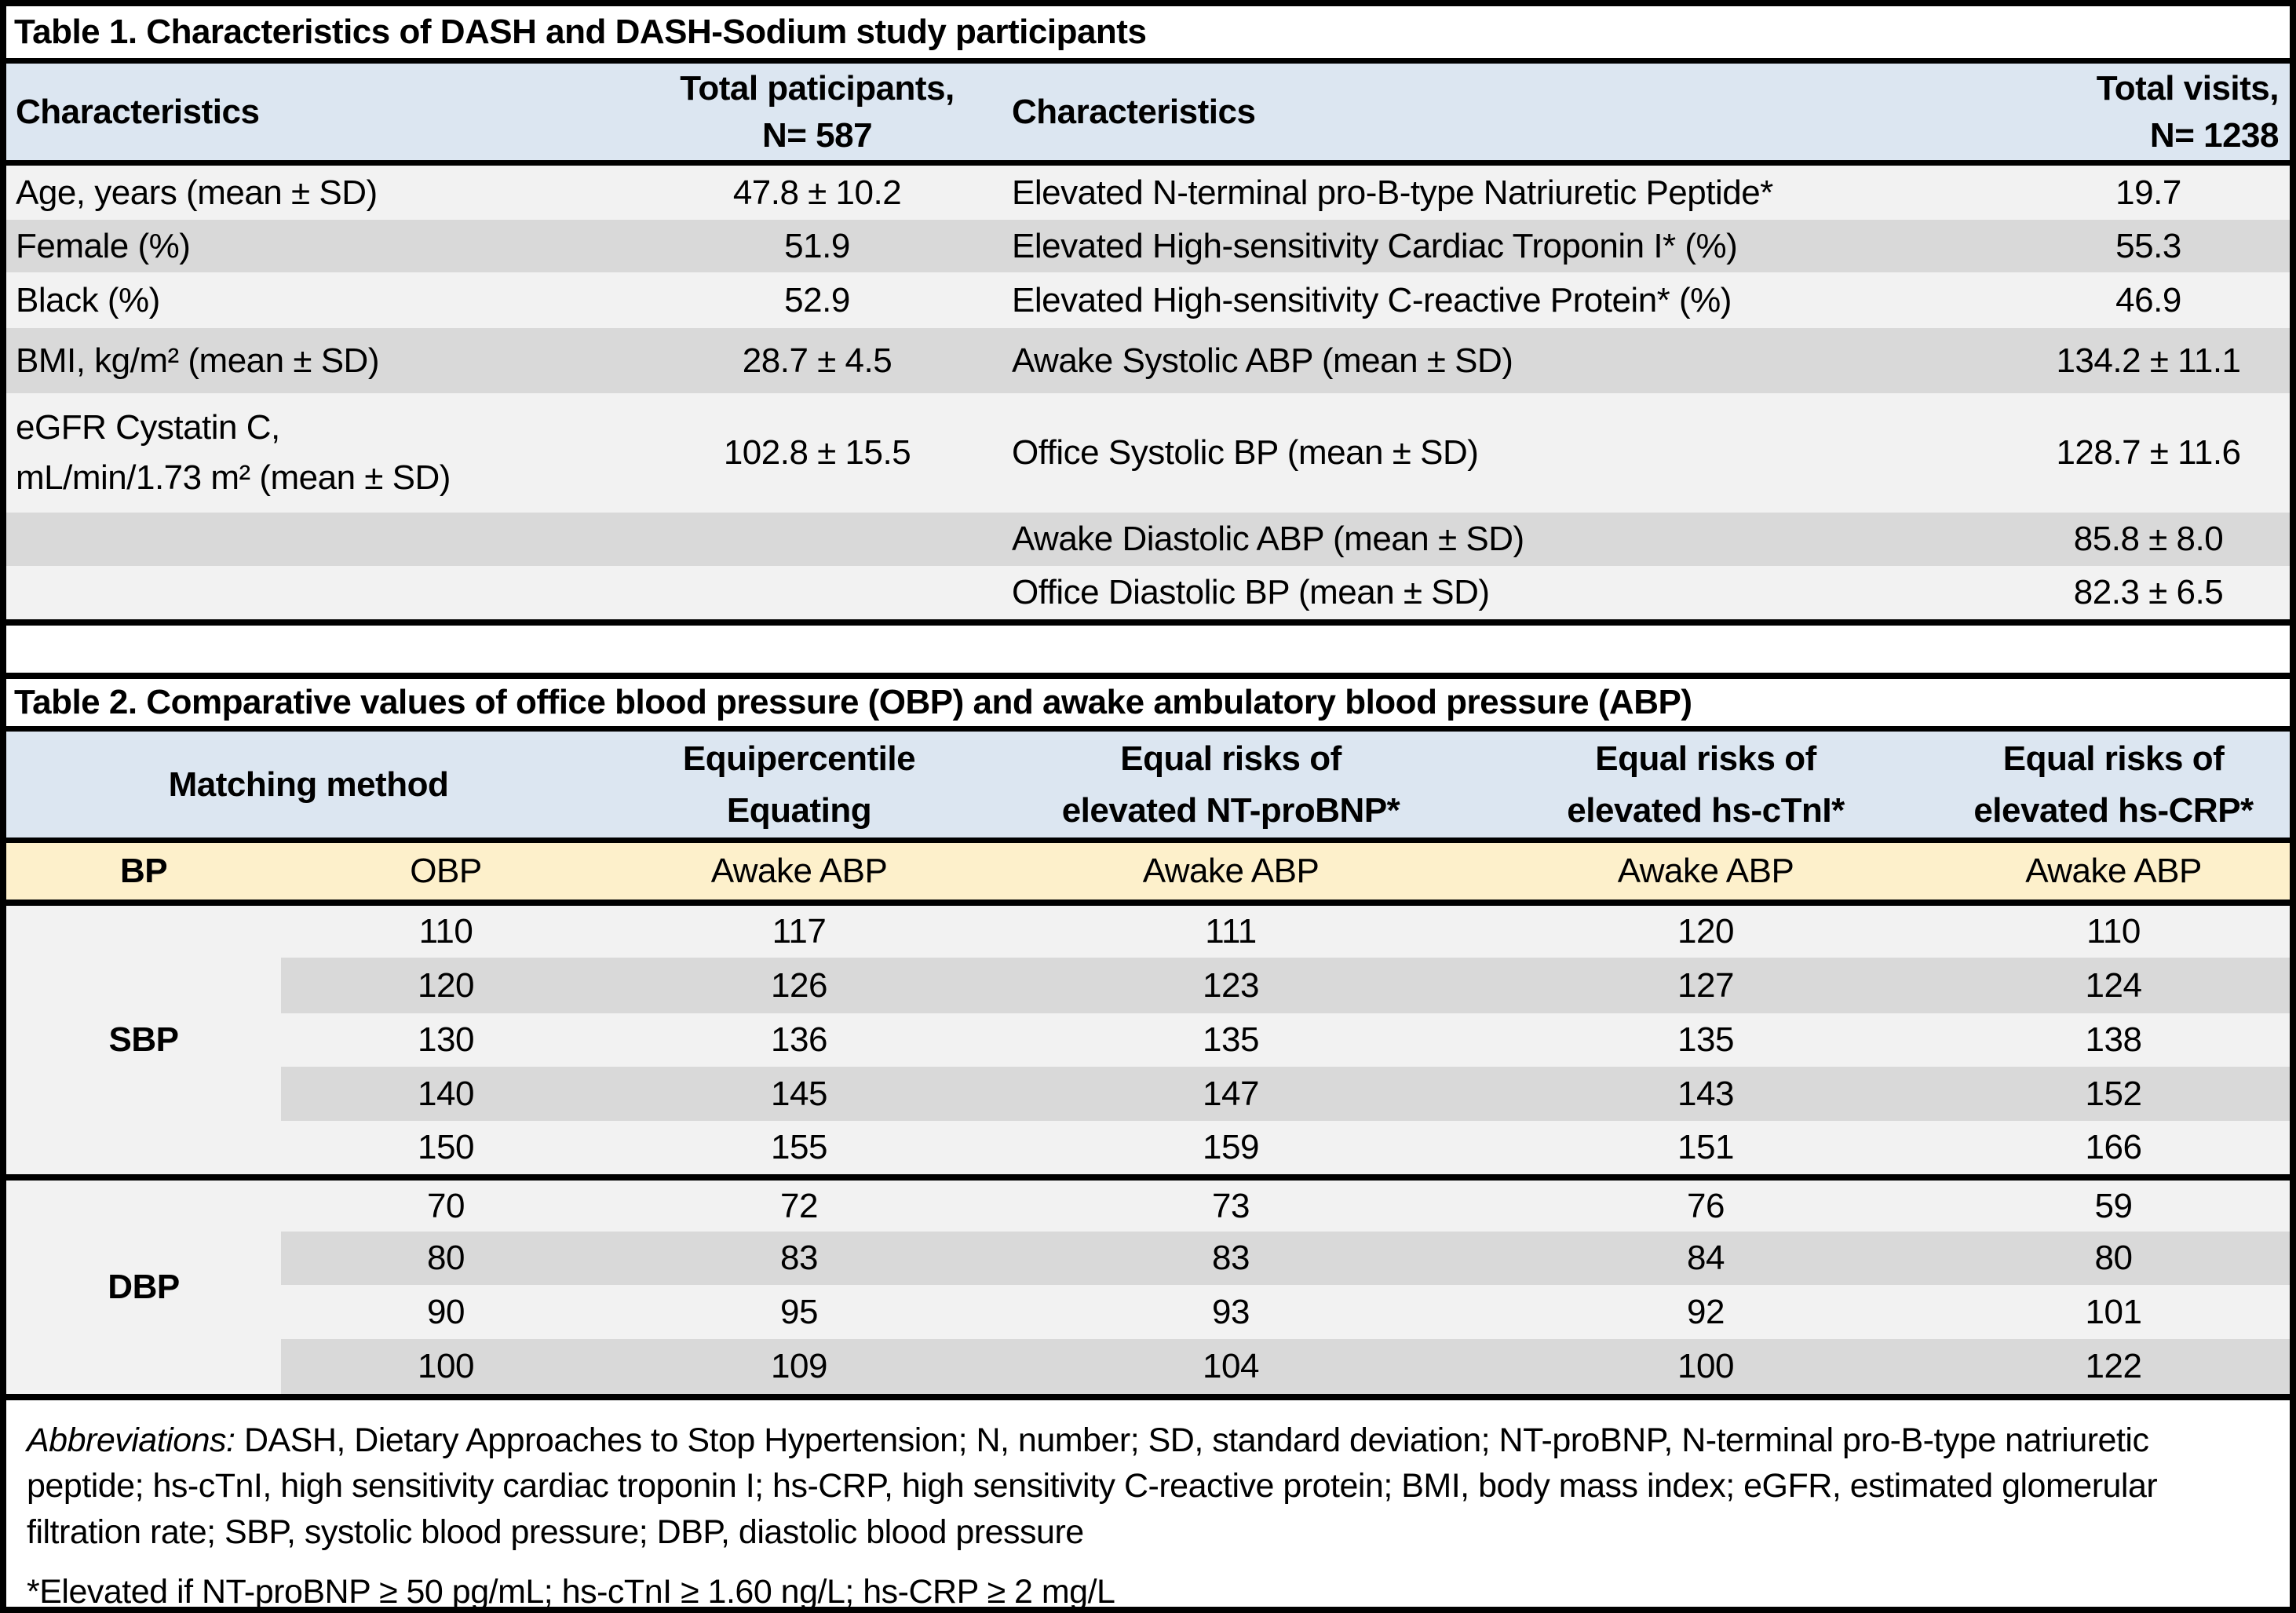 The height and width of the screenshot is (1613, 2296). Describe the element at coordinates (446, 1312) in the screenshot. I see `table2-cell: 90` at that location.